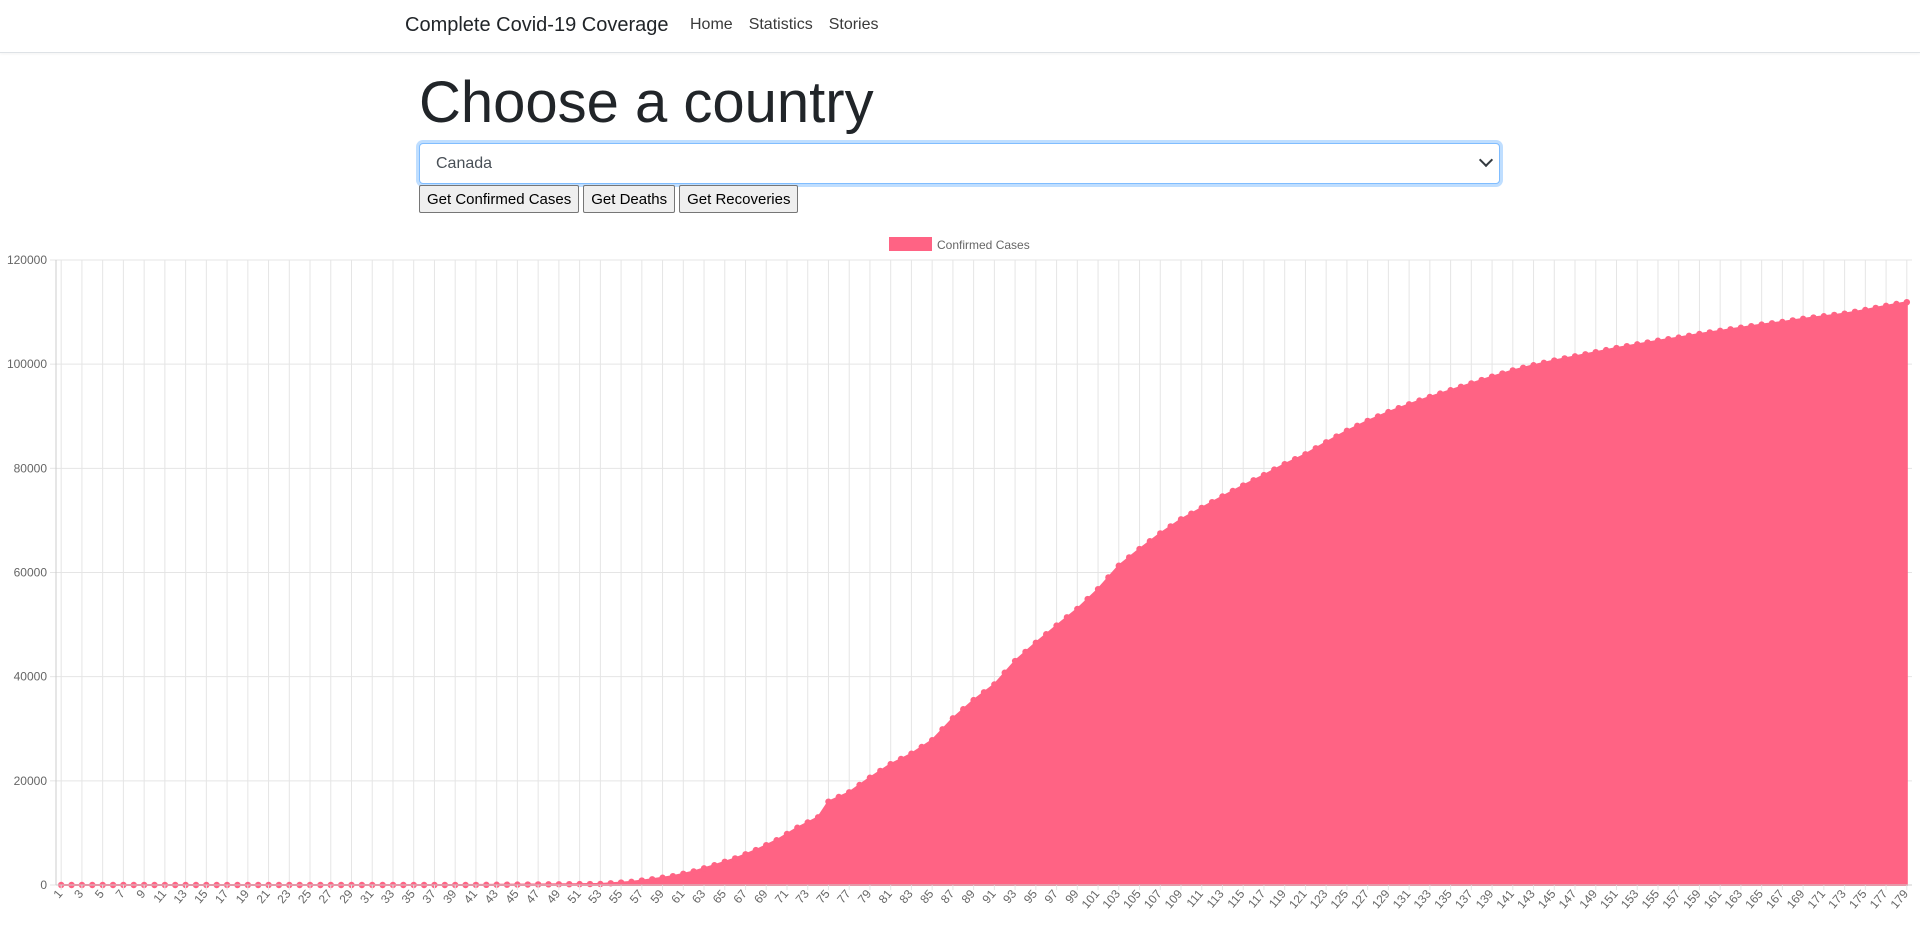 The height and width of the screenshot is (938, 1920). I want to click on nav-link-statistics: Statistics, so click(780, 24).